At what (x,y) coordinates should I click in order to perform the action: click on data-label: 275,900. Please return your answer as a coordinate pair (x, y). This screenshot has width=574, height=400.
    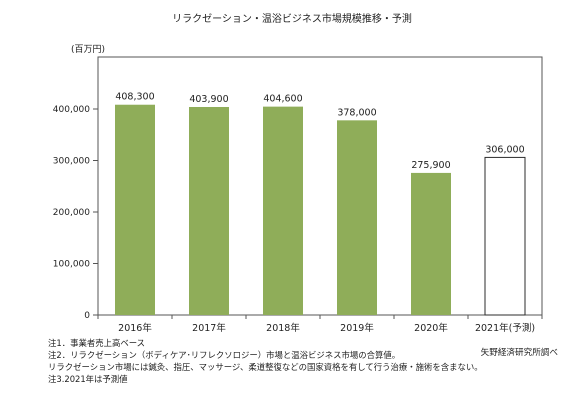
    Looking at the image, I should click on (430, 165).